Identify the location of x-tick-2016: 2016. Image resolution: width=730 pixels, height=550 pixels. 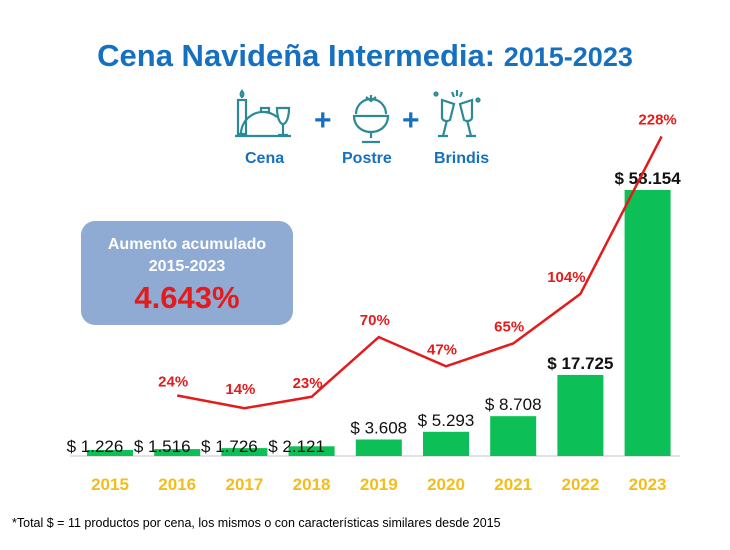
(177, 484).